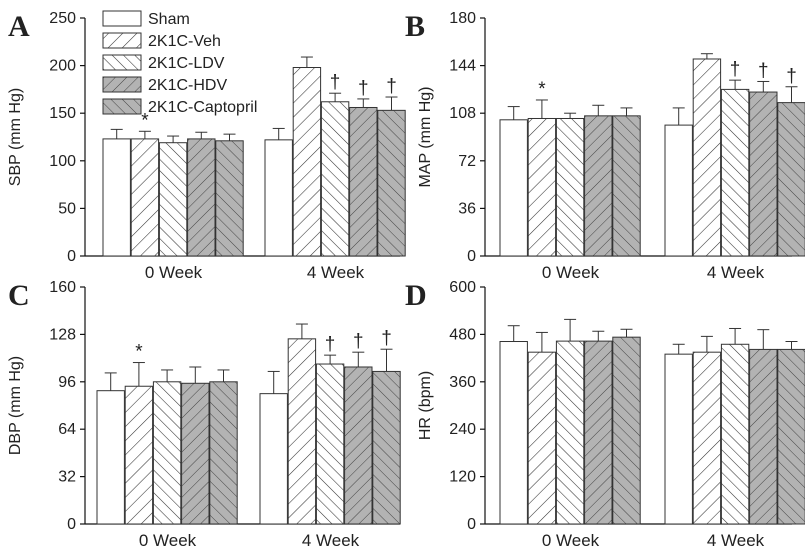 The width and height of the screenshot is (805, 553). Describe the element at coordinates (335, 82) in the screenshot. I see `significance-mark-a-ldv: †` at that location.